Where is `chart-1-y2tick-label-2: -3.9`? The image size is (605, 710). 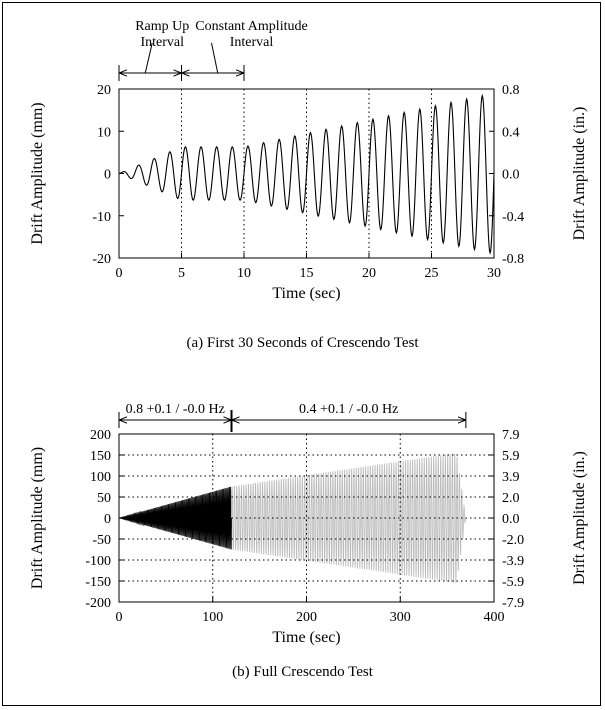 chart-1-y2tick-label-2: -3.9 is located at coordinates (513, 561).